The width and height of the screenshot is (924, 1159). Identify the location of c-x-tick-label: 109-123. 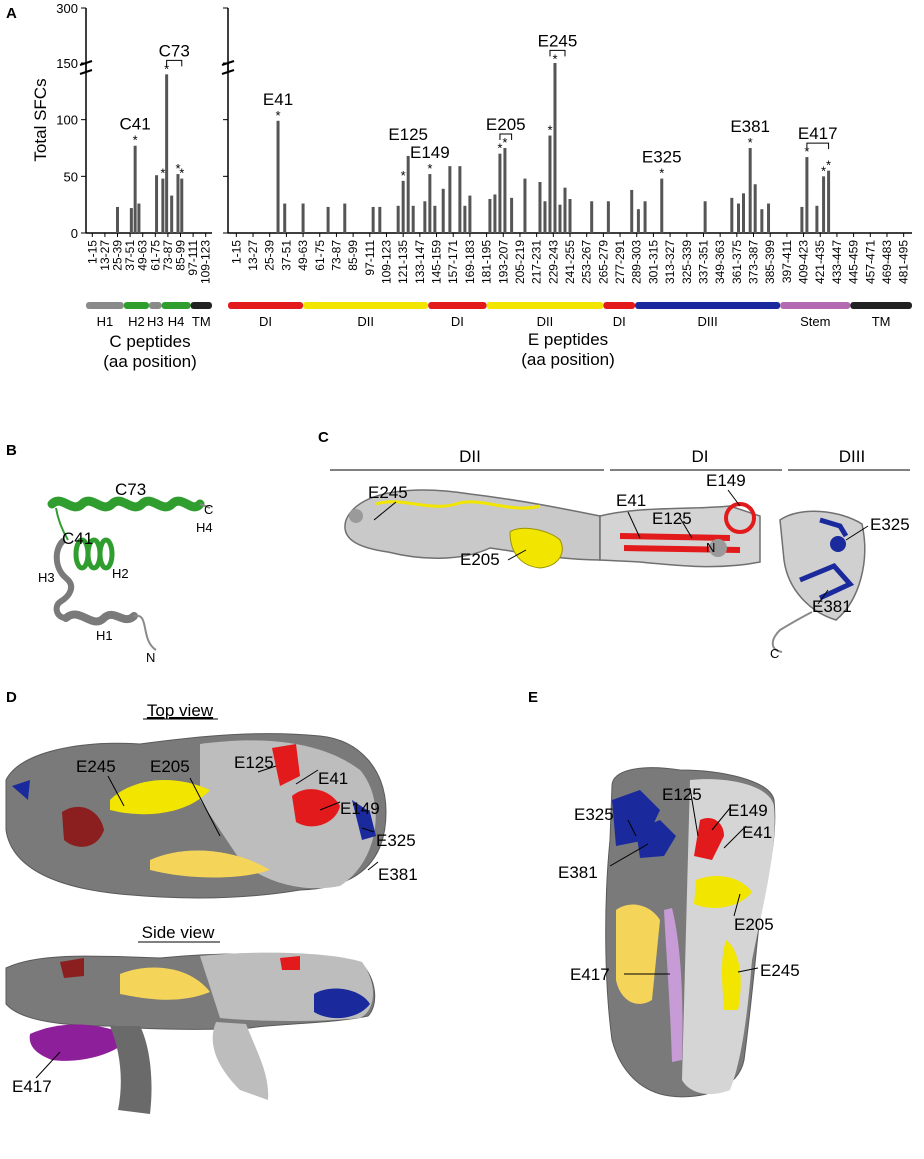
(206, 262).